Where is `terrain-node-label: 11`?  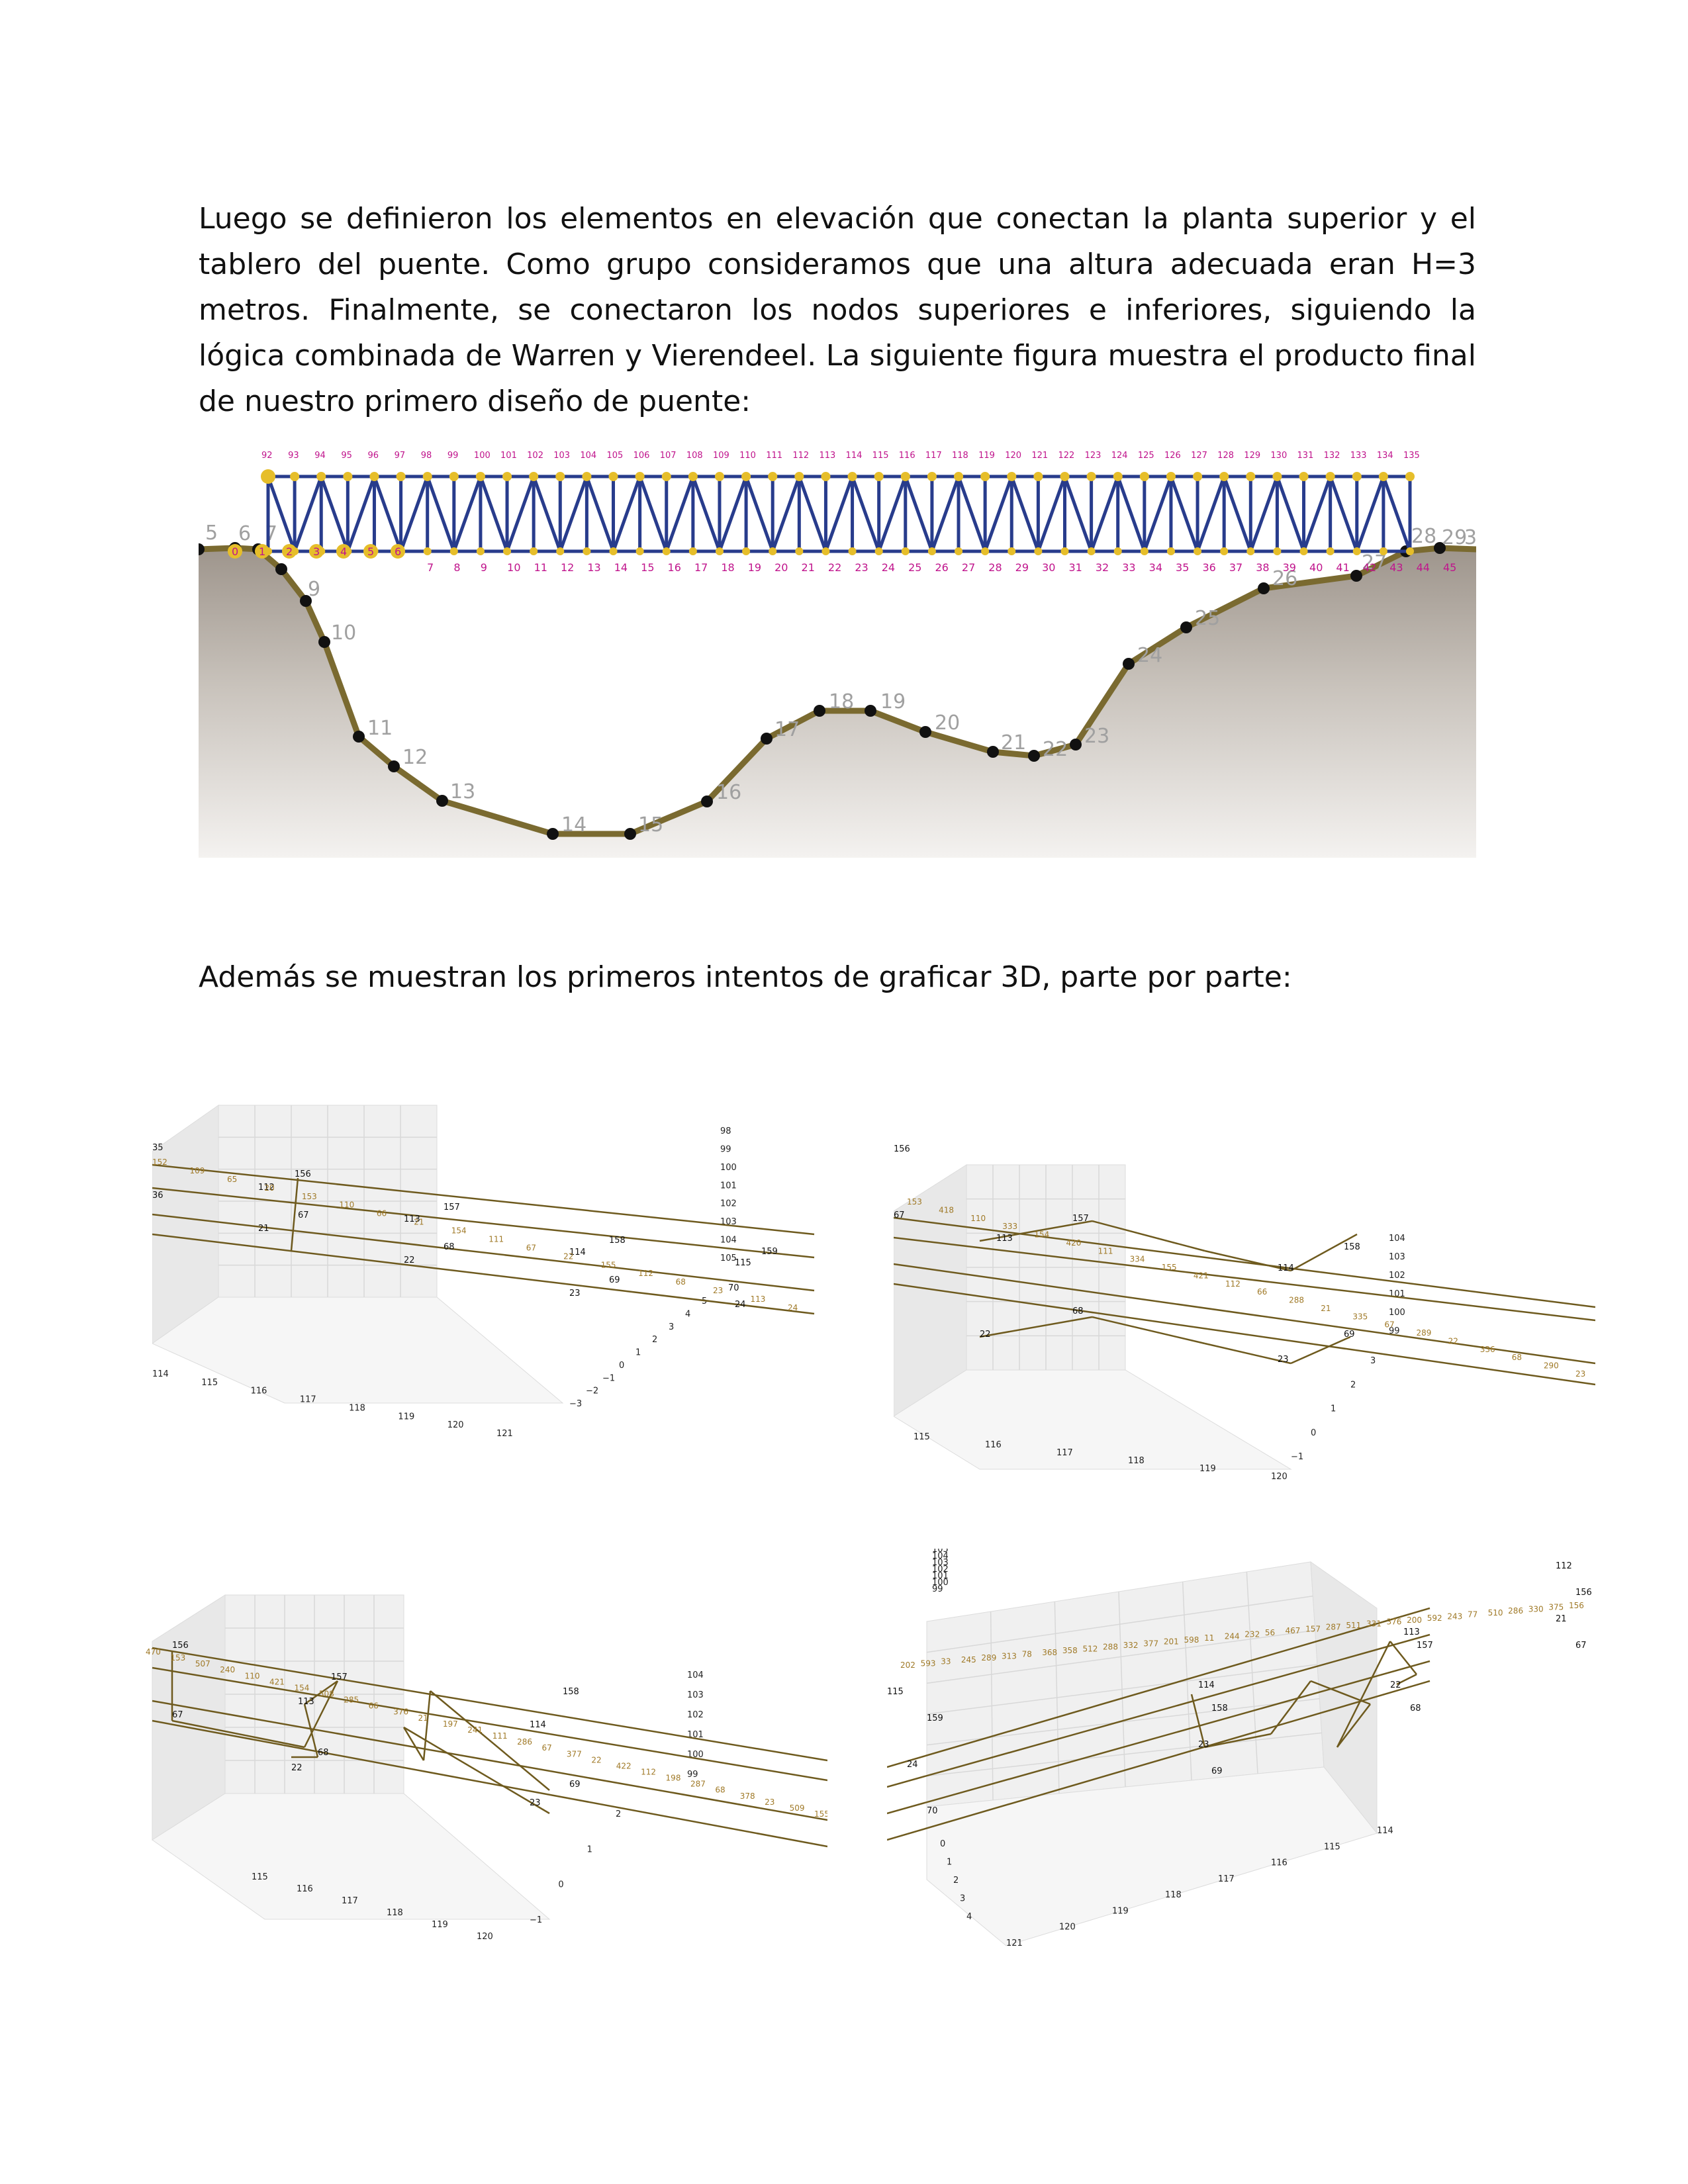 terrain-node-label: 11 is located at coordinates (380, 728).